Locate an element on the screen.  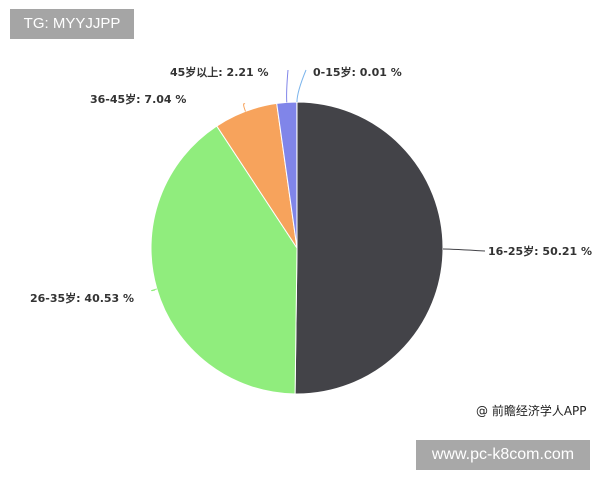
watermark-tag: TG: MYYJJPP is located at coordinates (72, 24).